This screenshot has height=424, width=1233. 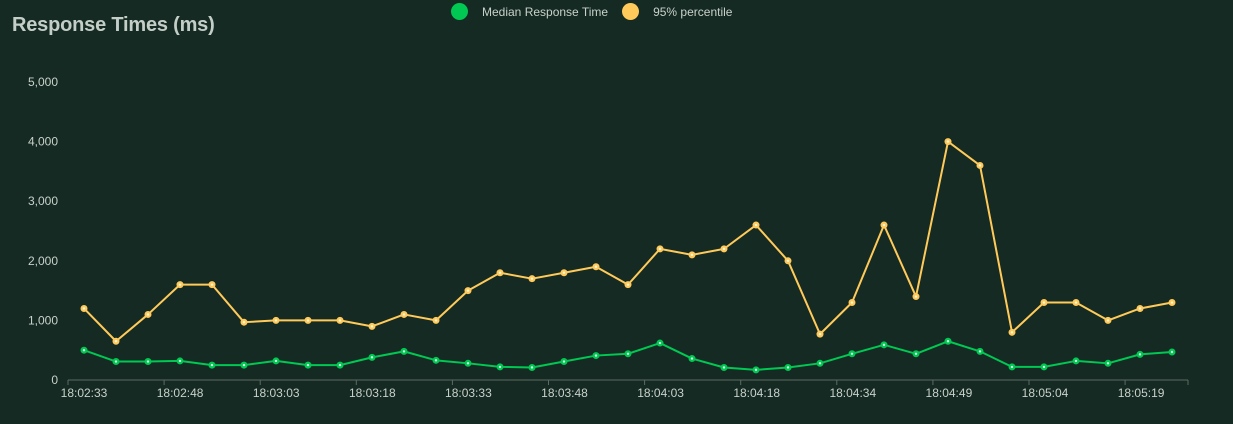 I want to click on legend-label-p95: 95% percentile, so click(x=693, y=11).